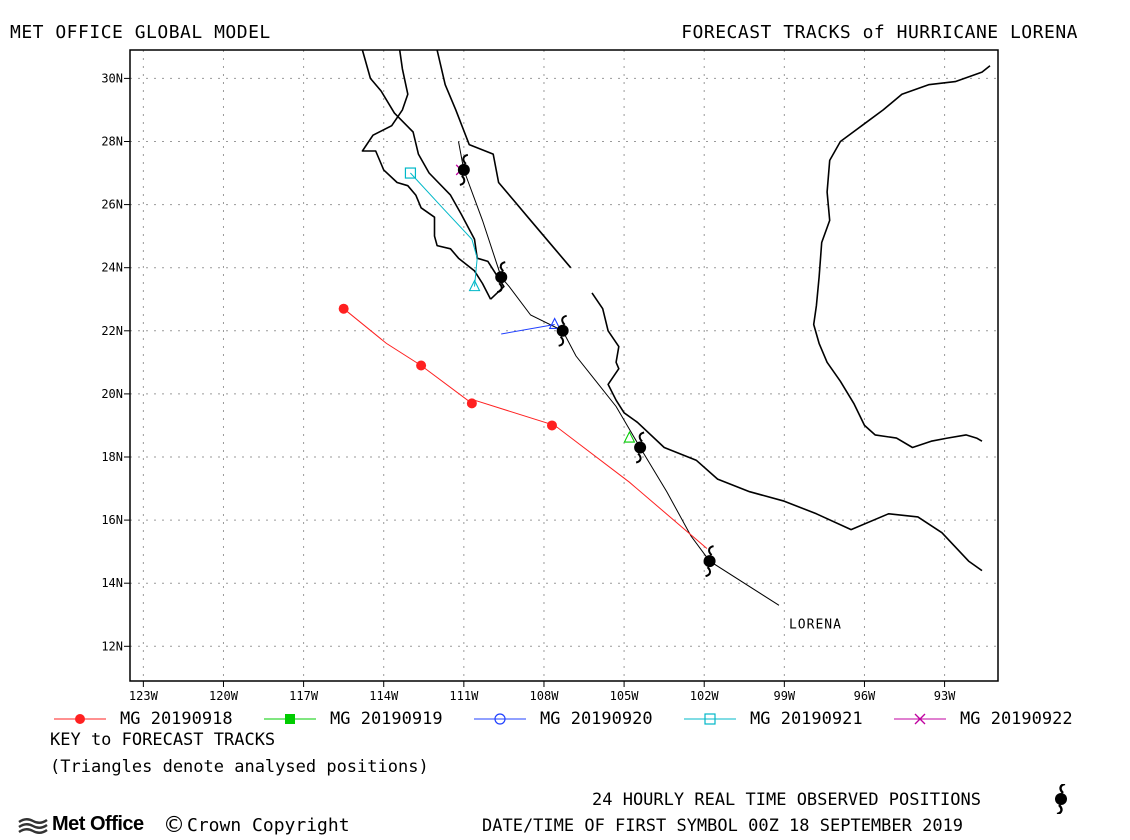 The height and width of the screenshot is (840, 1130). I want to click on key-title: KEY to FORECAST TRACKS, so click(163, 740).